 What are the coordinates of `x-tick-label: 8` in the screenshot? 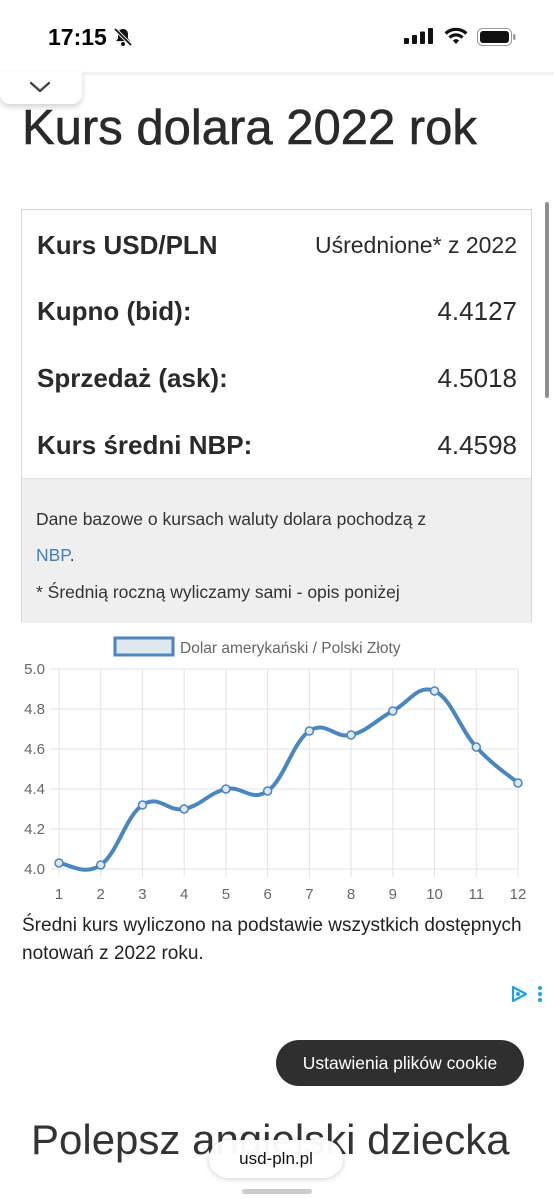 It's located at (351, 894).